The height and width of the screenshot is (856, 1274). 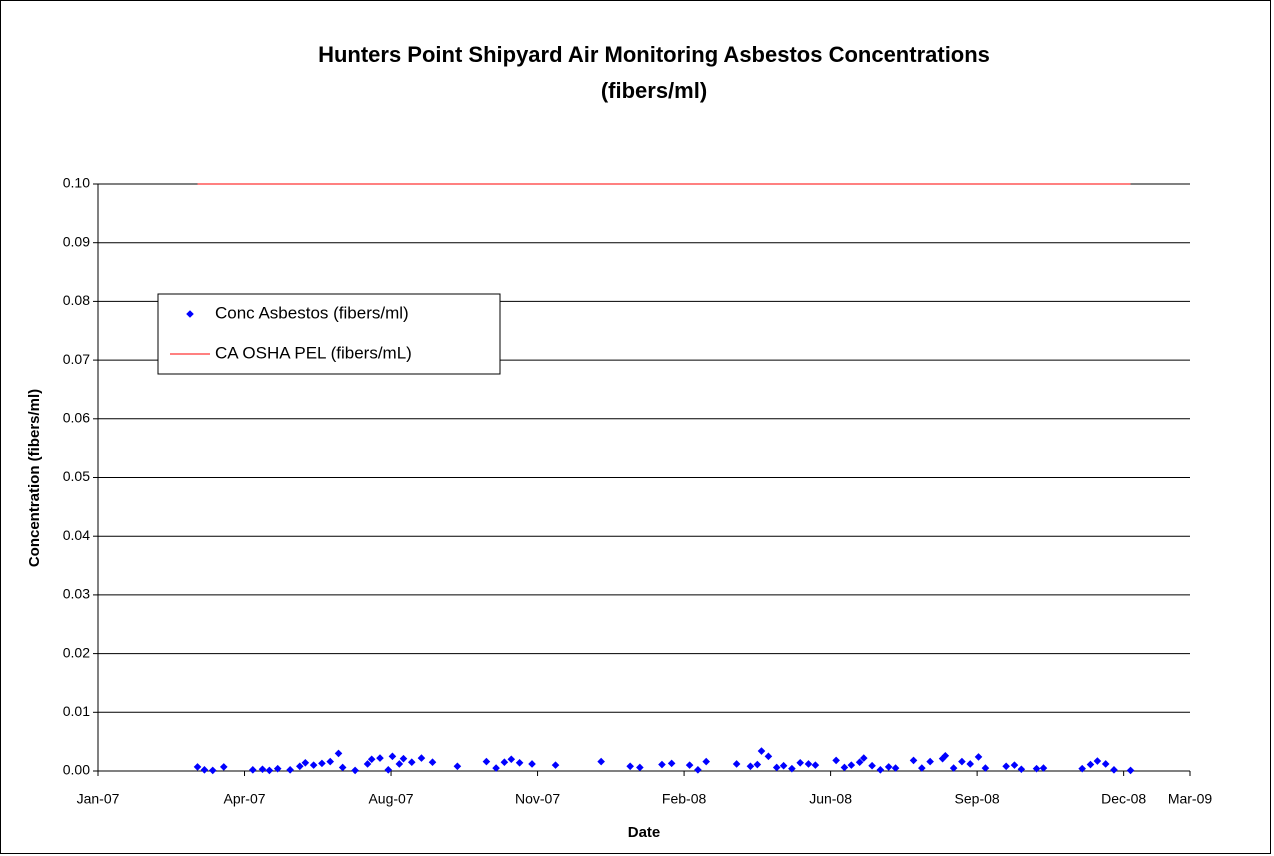 I want to click on y-tick-label: 0.08, so click(x=76, y=300).